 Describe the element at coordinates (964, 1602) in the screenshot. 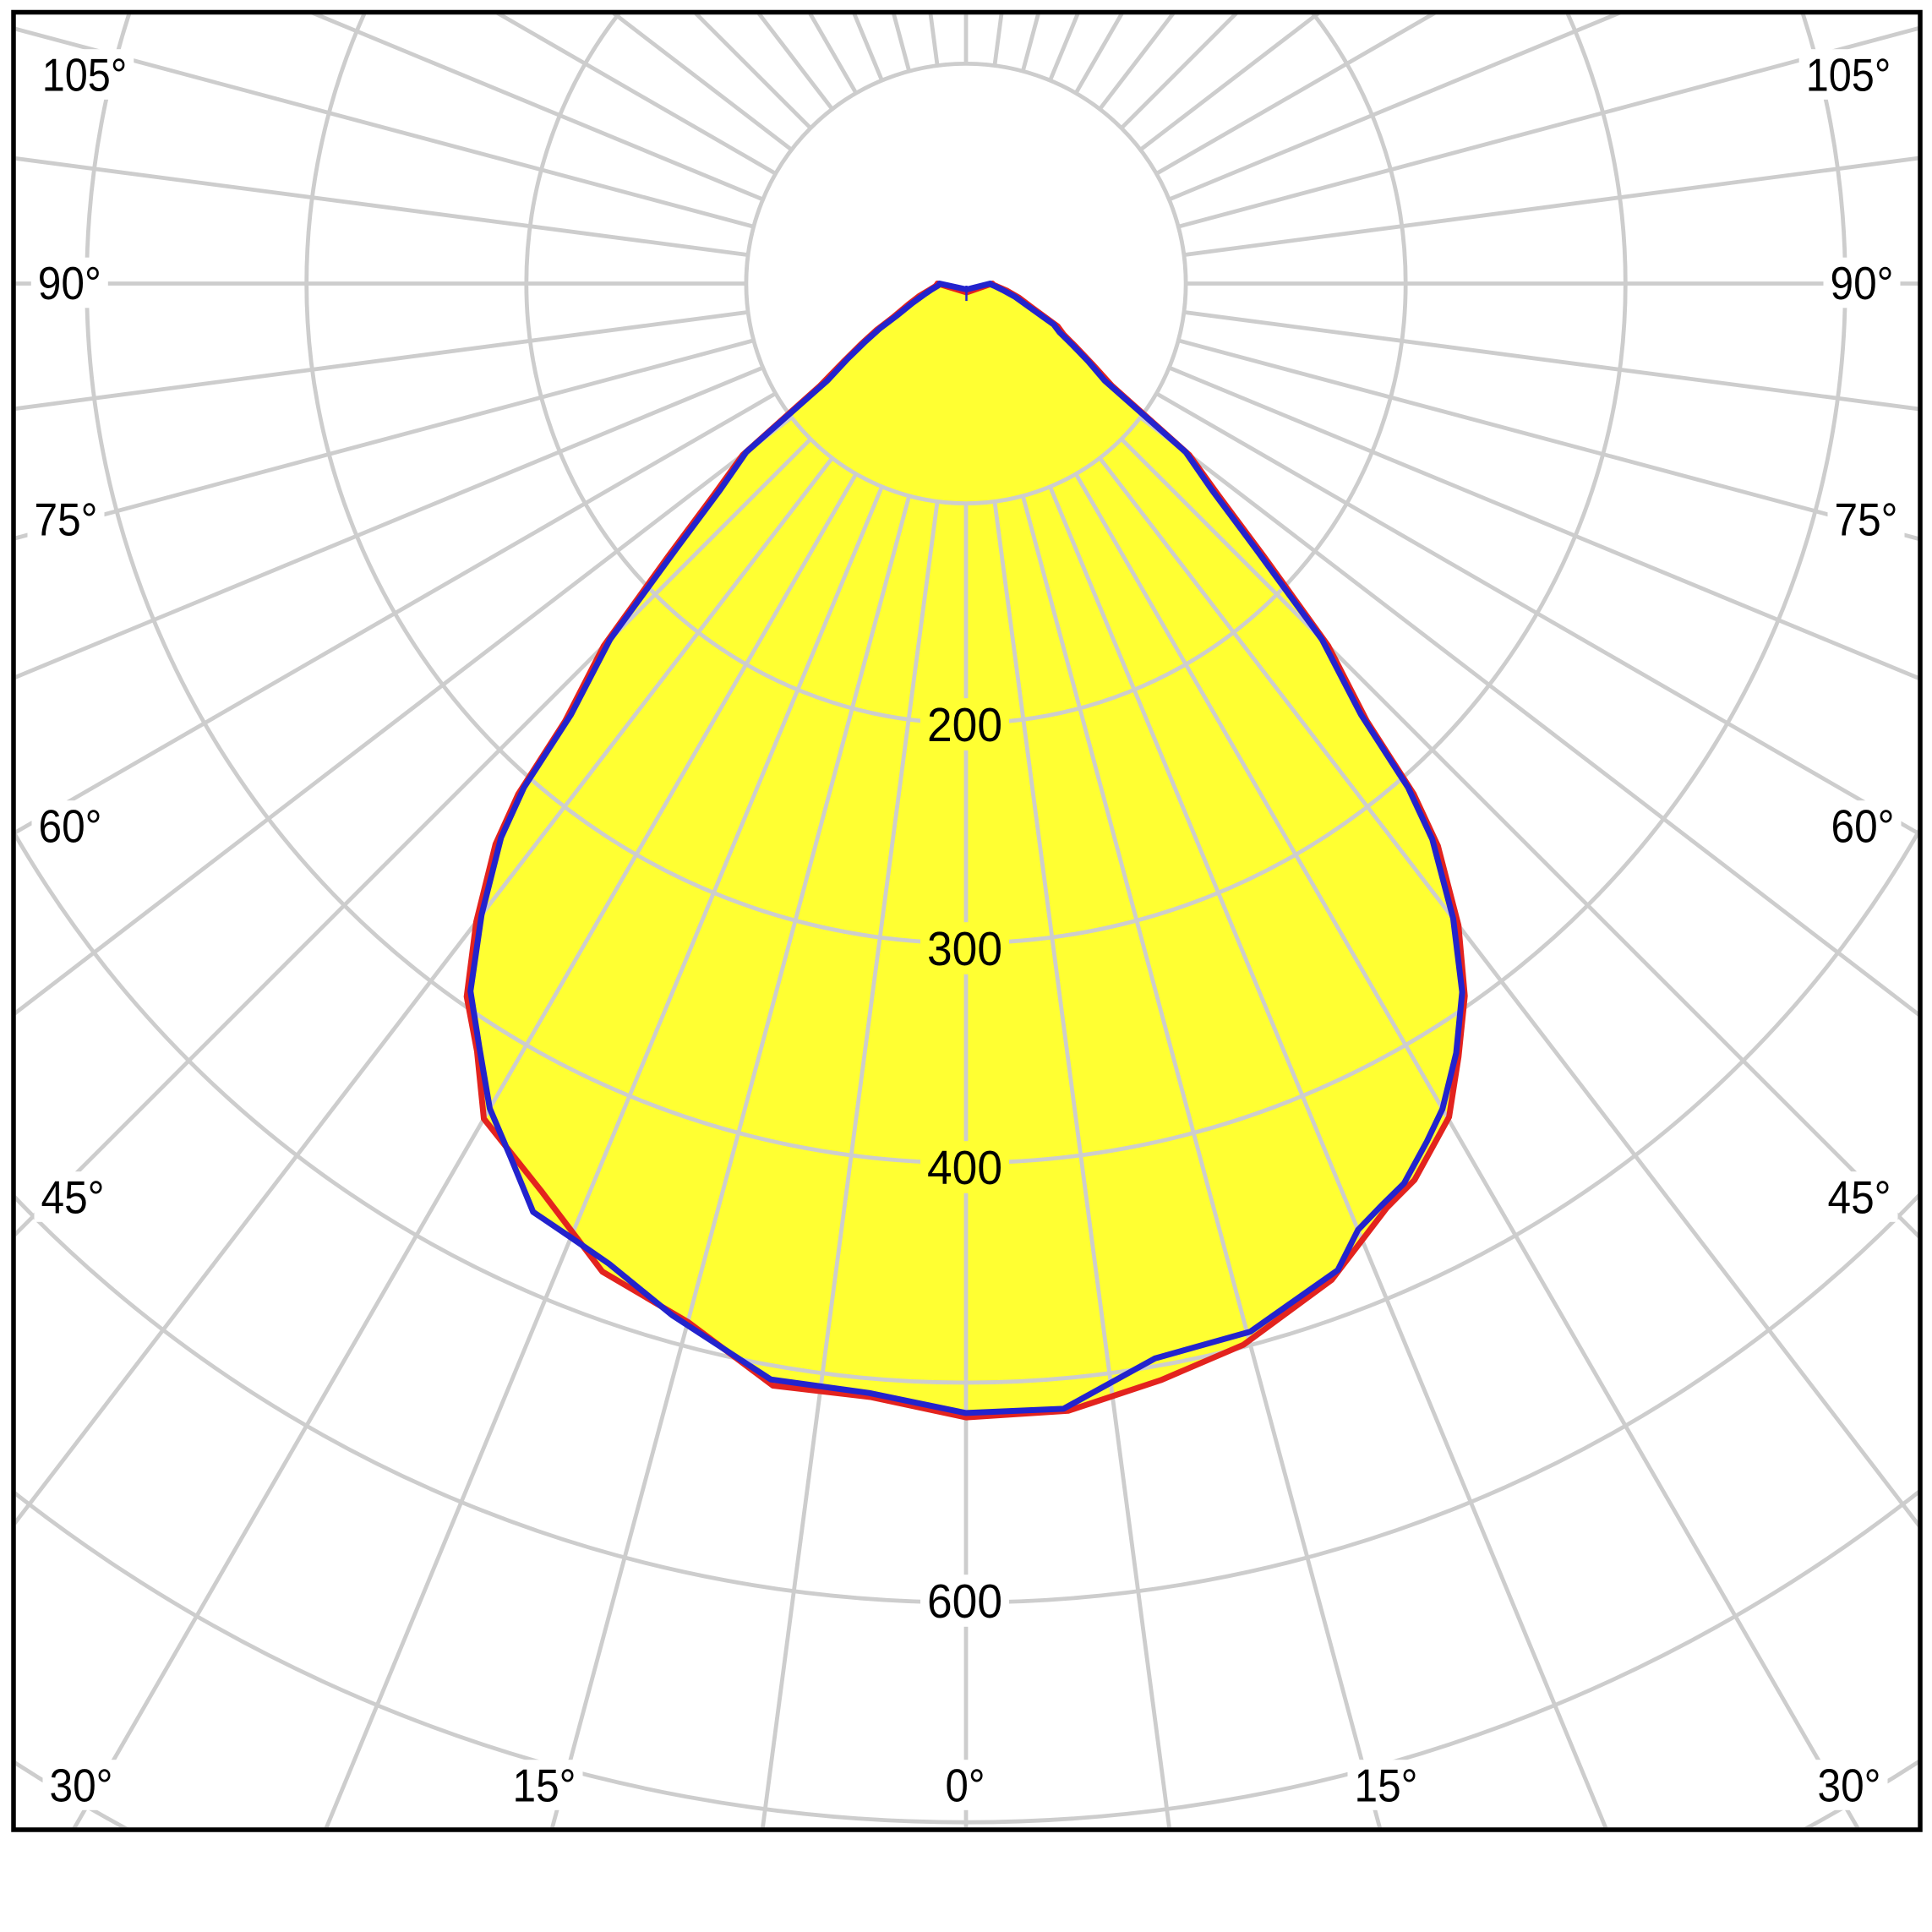

I see `svg-text: 600` at that location.